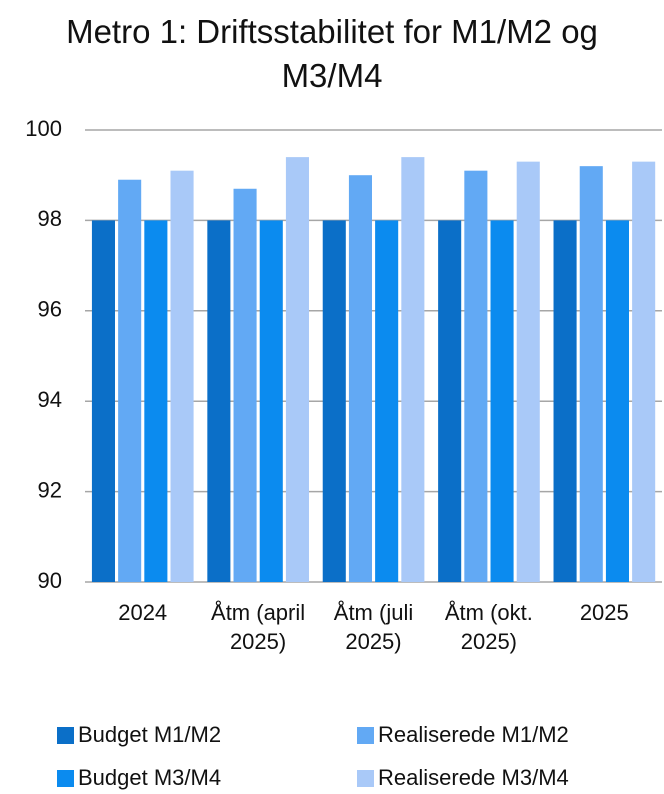  Describe the element at coordinates (373, 627) in the screenshot. I see `x-tick-label: Åtm (juli 2025)` at that location.